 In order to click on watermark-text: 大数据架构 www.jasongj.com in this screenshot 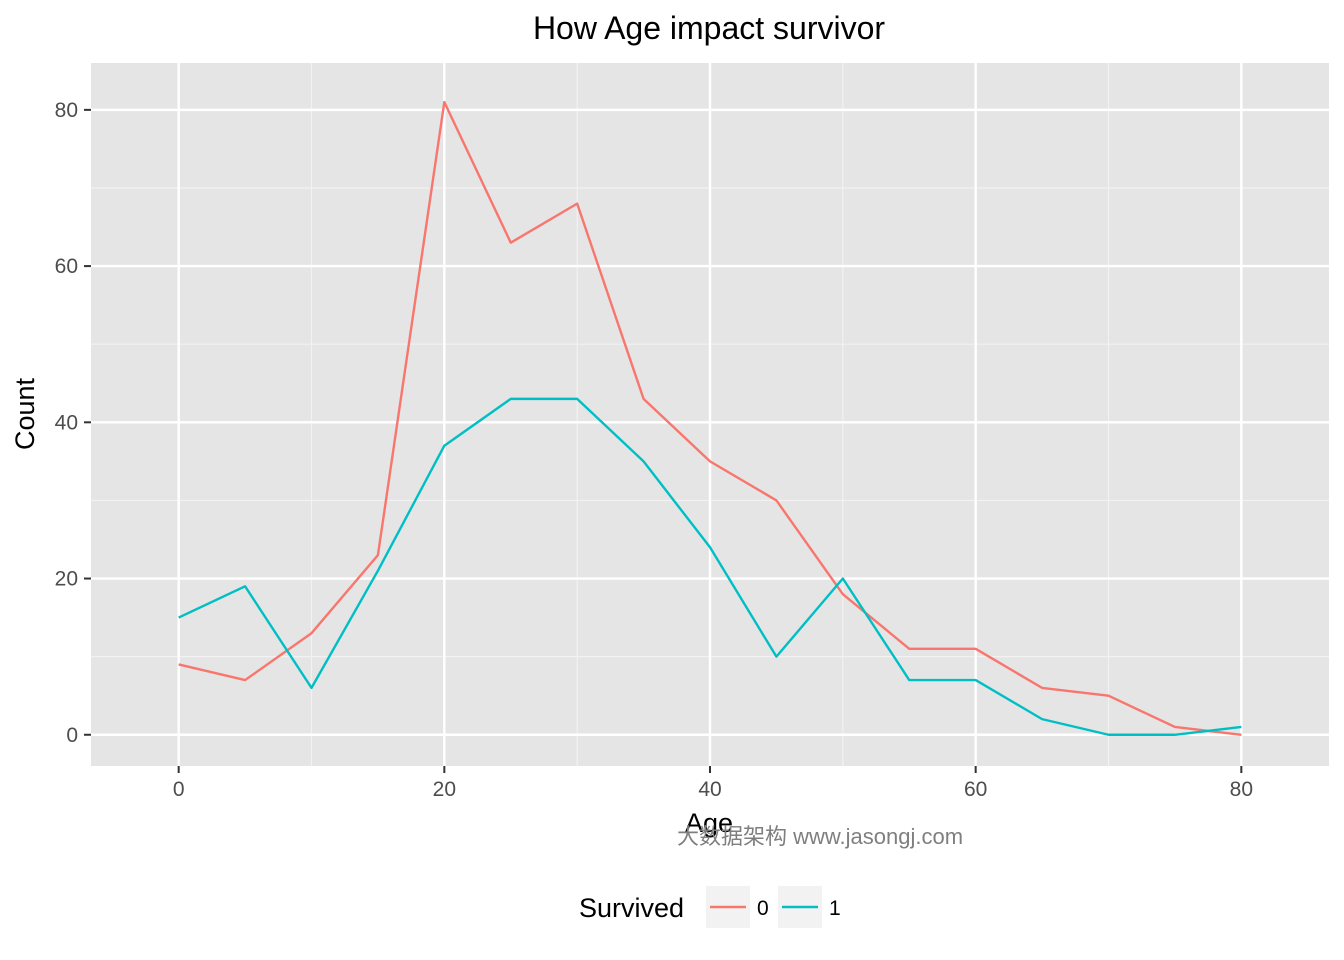, I will do `click(820, 836)`.